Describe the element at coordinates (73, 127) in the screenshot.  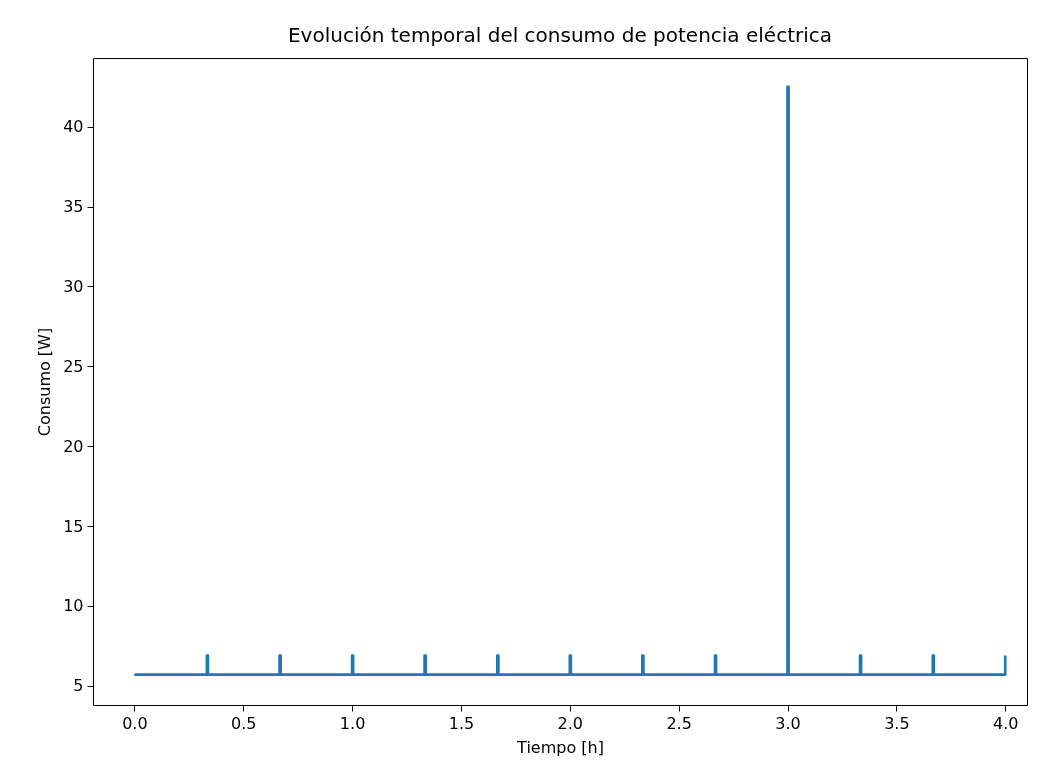
I see `y-tick-label: 40` at that location.